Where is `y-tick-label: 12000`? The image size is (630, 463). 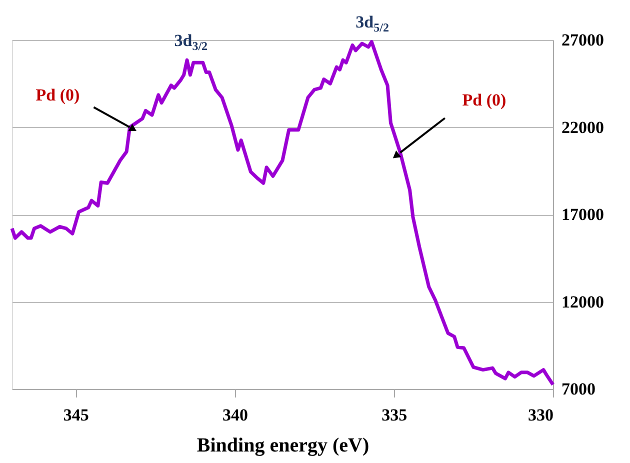 y-tick-label: 12000 is located at coordinates (583, 302).